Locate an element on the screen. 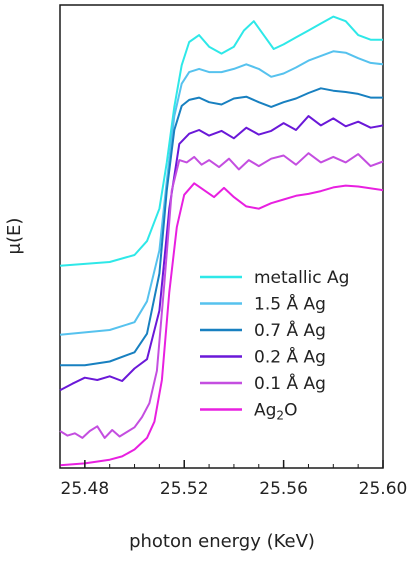 The height and width of the screenshot is (563, 414). x-tick-label: 25.56 is located at coordinates (283, 489).